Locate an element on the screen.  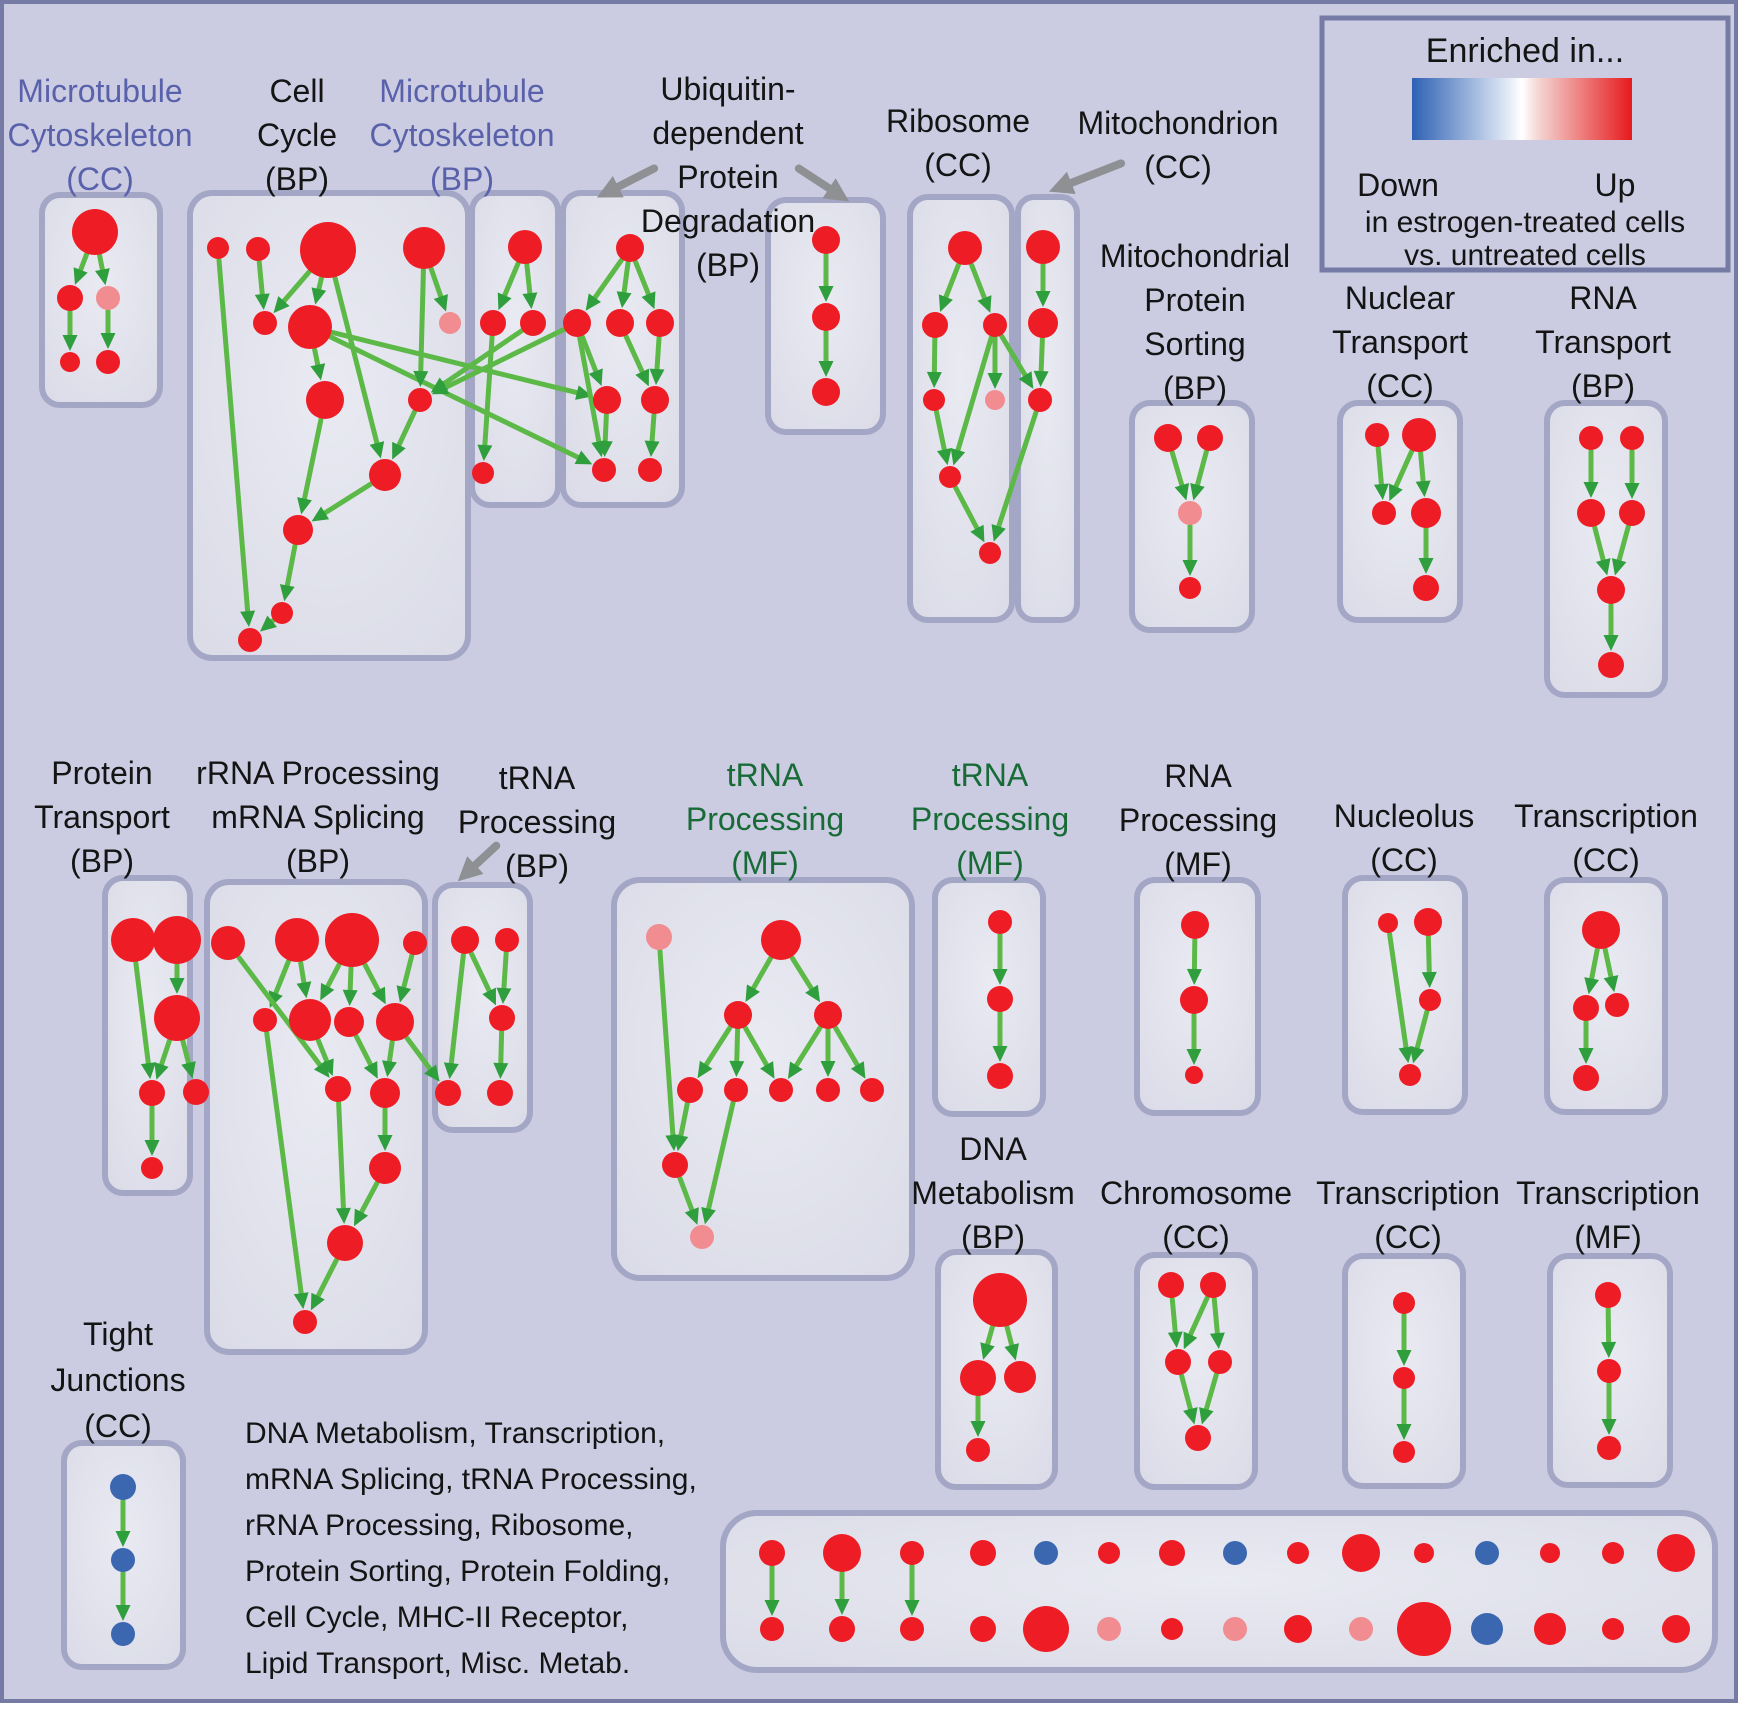
edge-ribosome-cc is located at coordinates (972, 400).